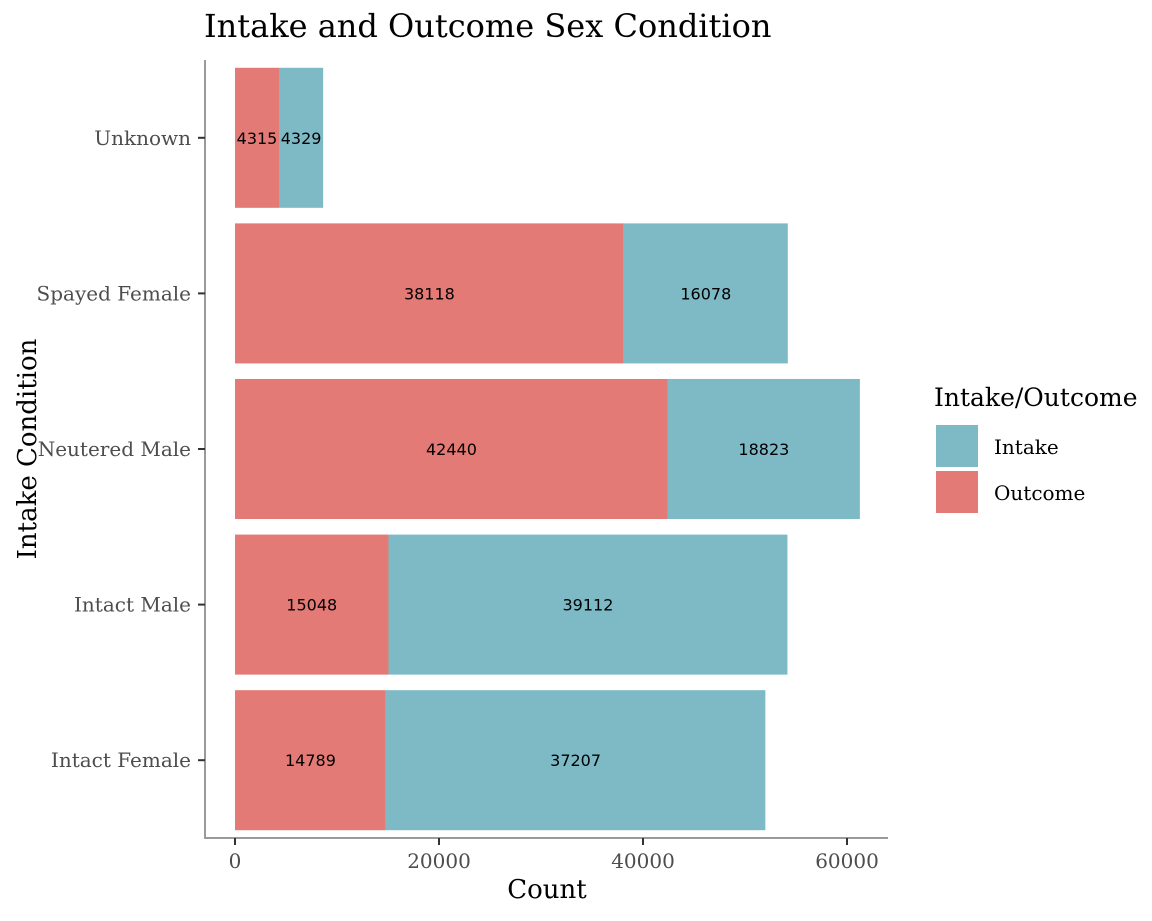 This screenshot has height=921, width=1152. I want to click on legend-label-intake: Intake, so click(1026, 447).